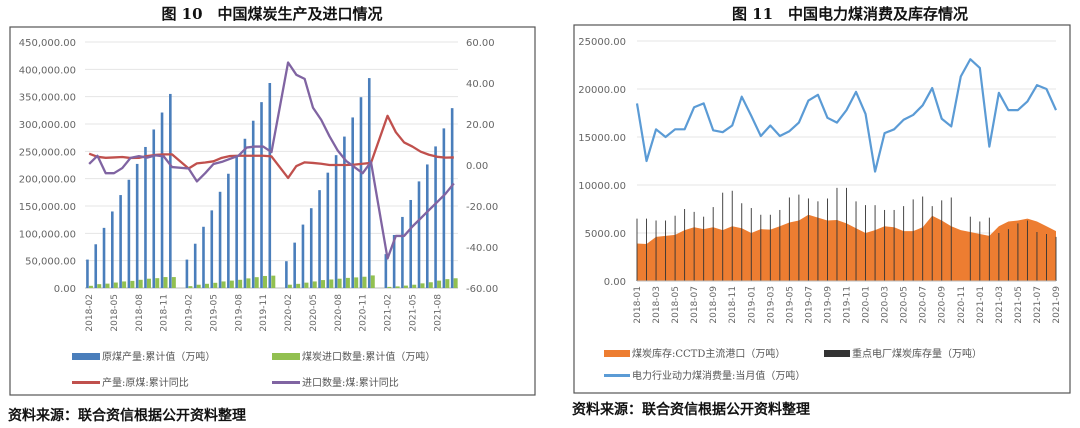 This screenshot has height=428, width=1080. I want to click on x-axis-tick-label: 2019-11, so click(848, 305).